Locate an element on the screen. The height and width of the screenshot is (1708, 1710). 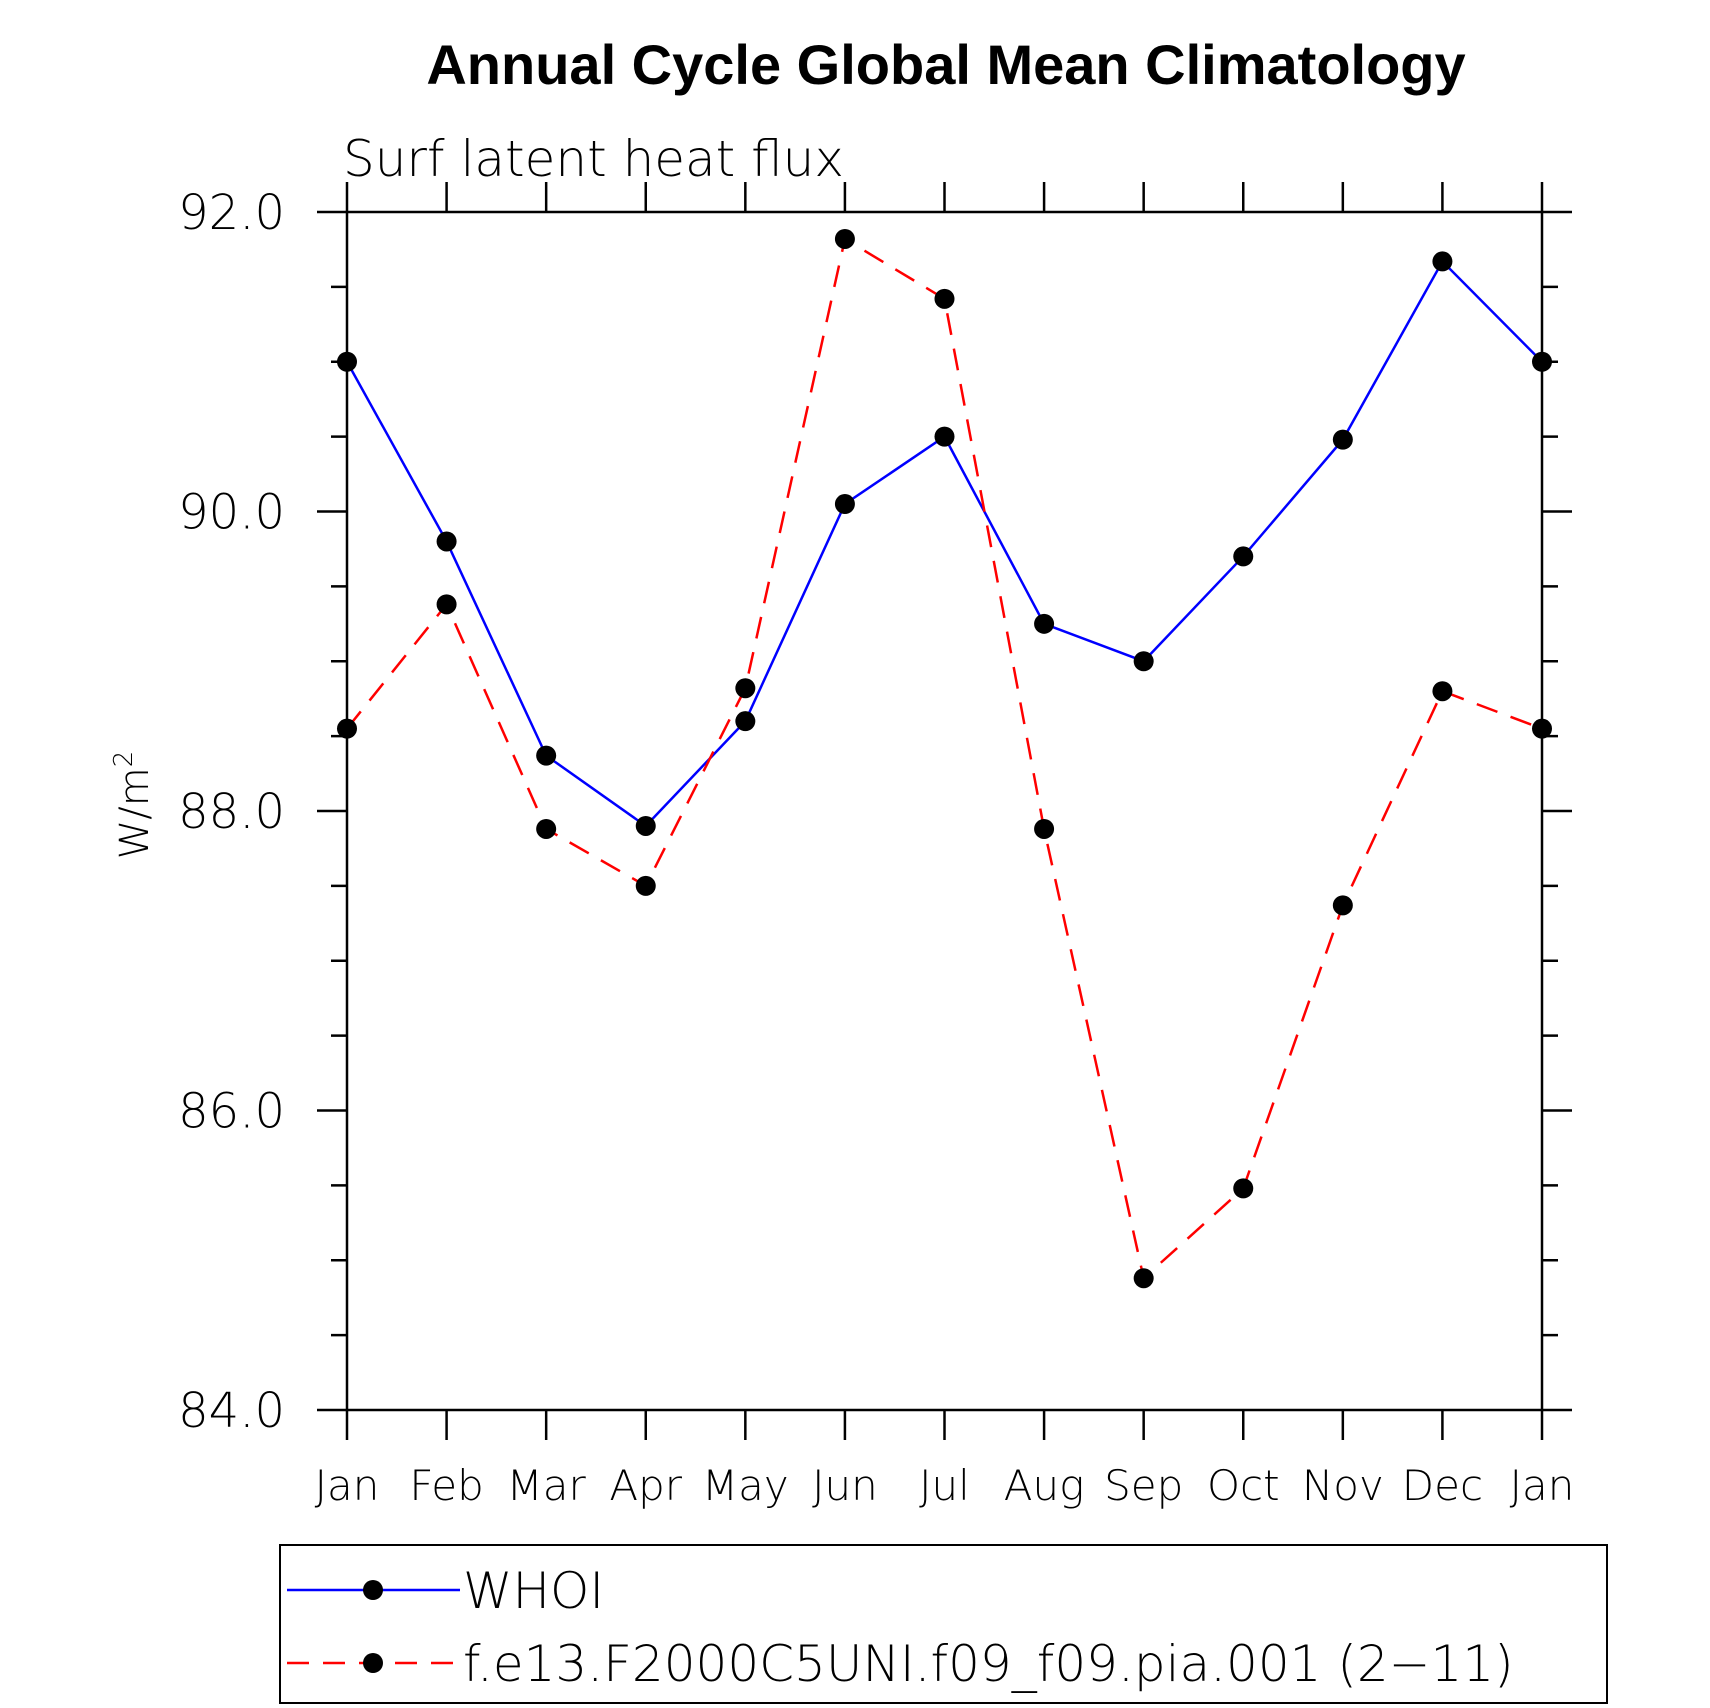
legend-box is located at coordinates (943, 1624).